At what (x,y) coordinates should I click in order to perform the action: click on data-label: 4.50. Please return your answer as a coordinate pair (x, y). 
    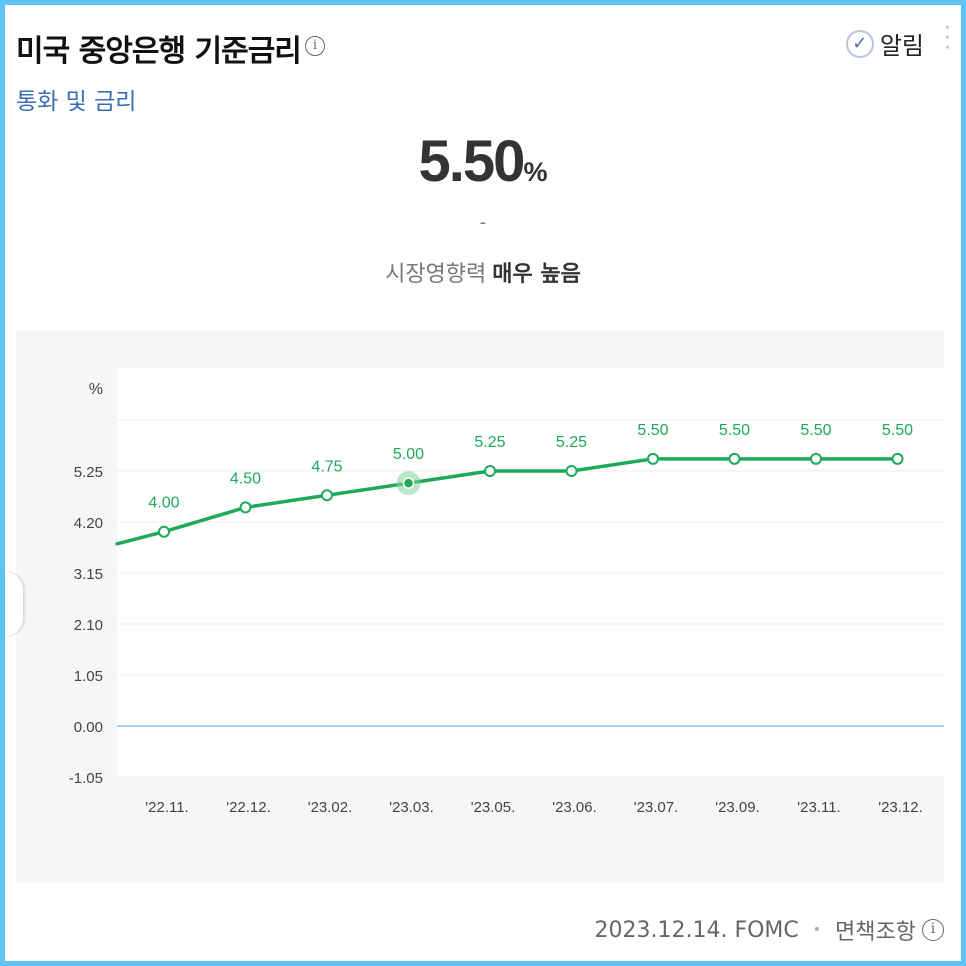
    Looking at the image, I should click on (245, 478).